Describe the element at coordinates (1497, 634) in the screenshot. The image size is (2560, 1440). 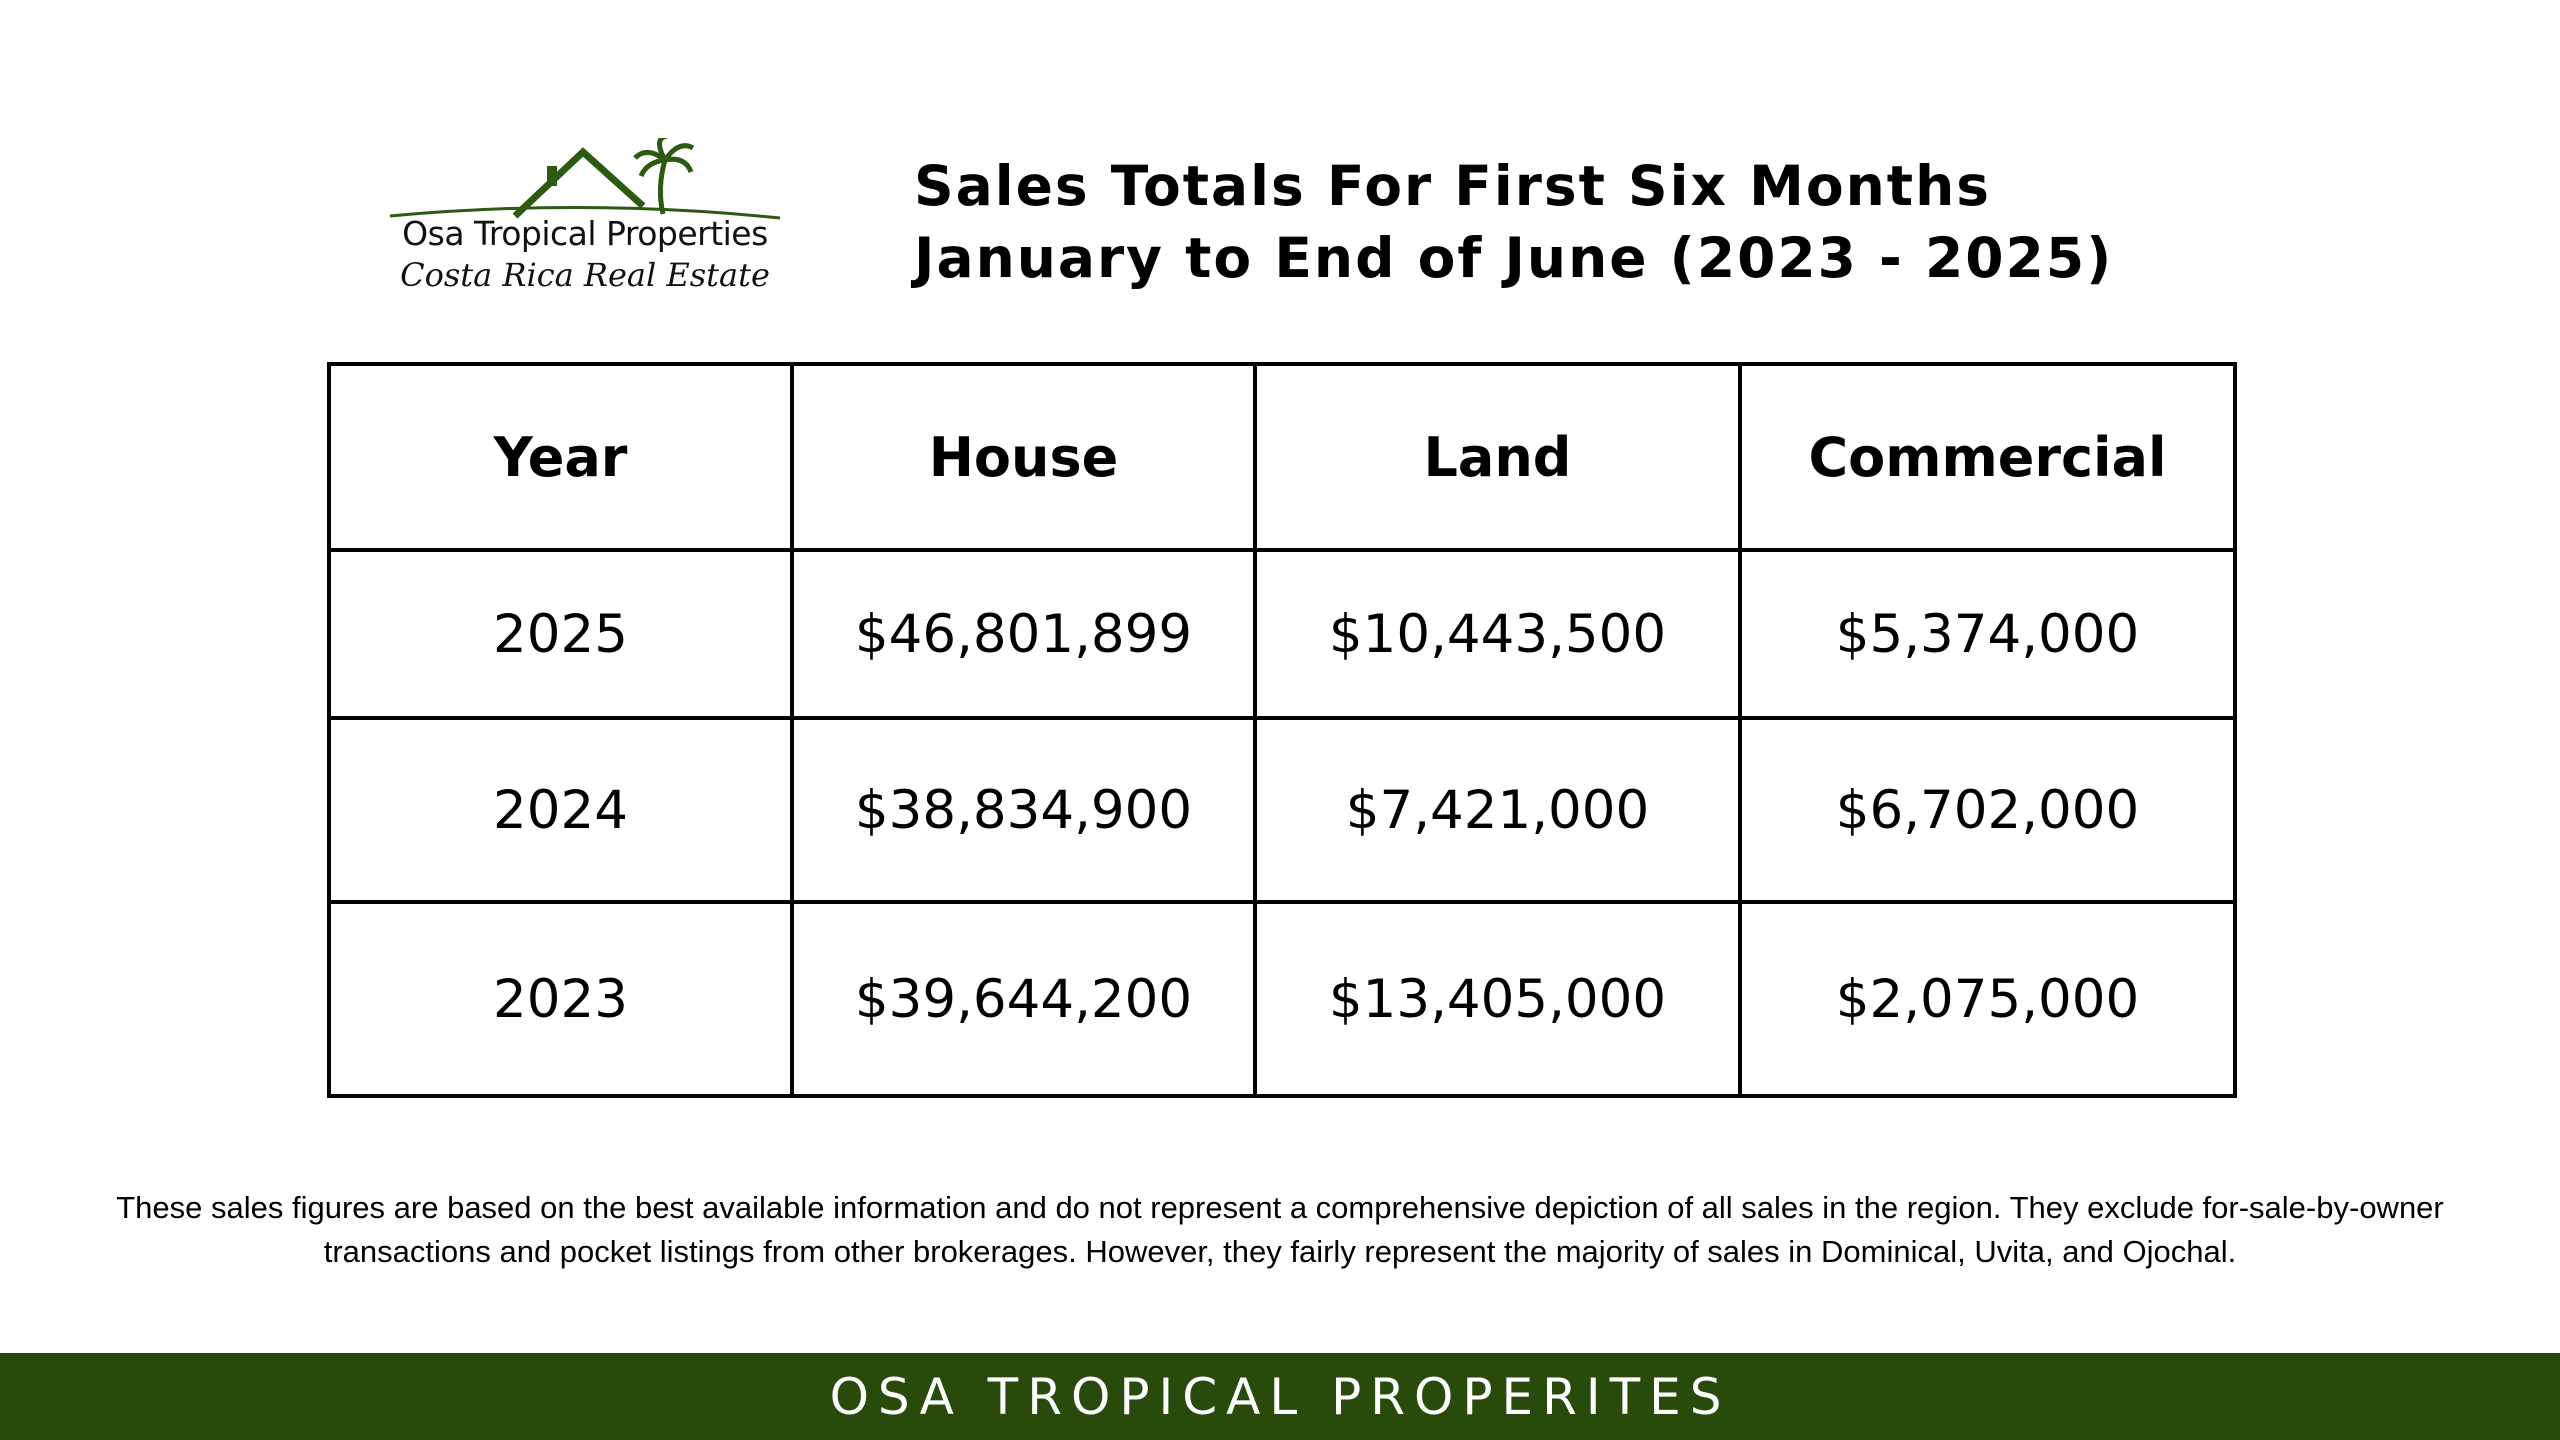
I see `cell-land: $10,443,500` at that location.